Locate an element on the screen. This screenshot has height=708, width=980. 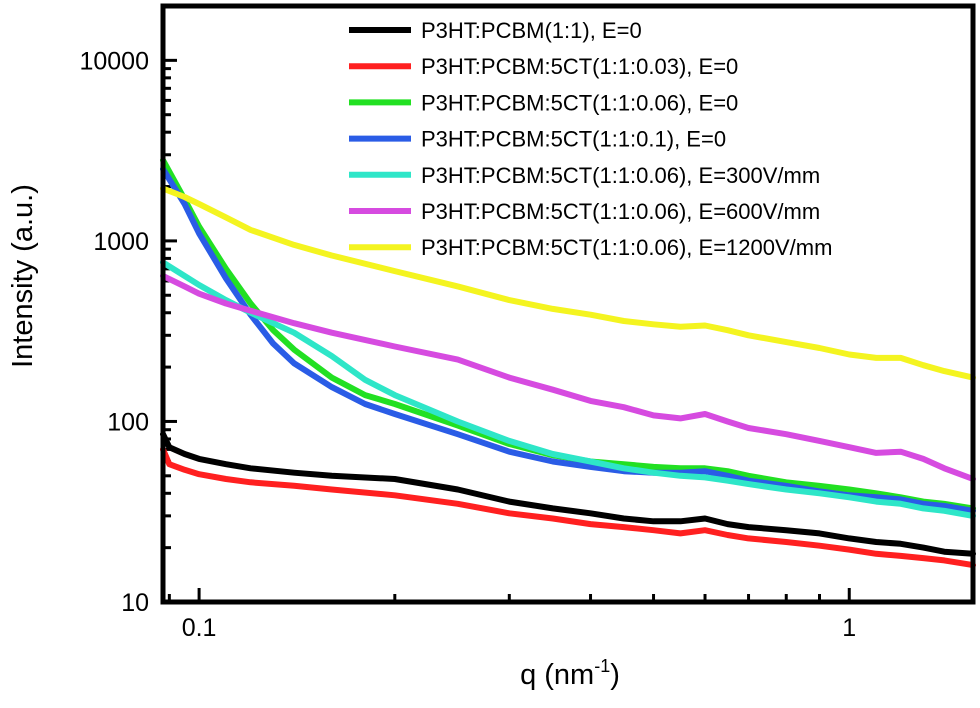
y-axis-title: Intensity (a.u.) is located at coordinates (23, 276).